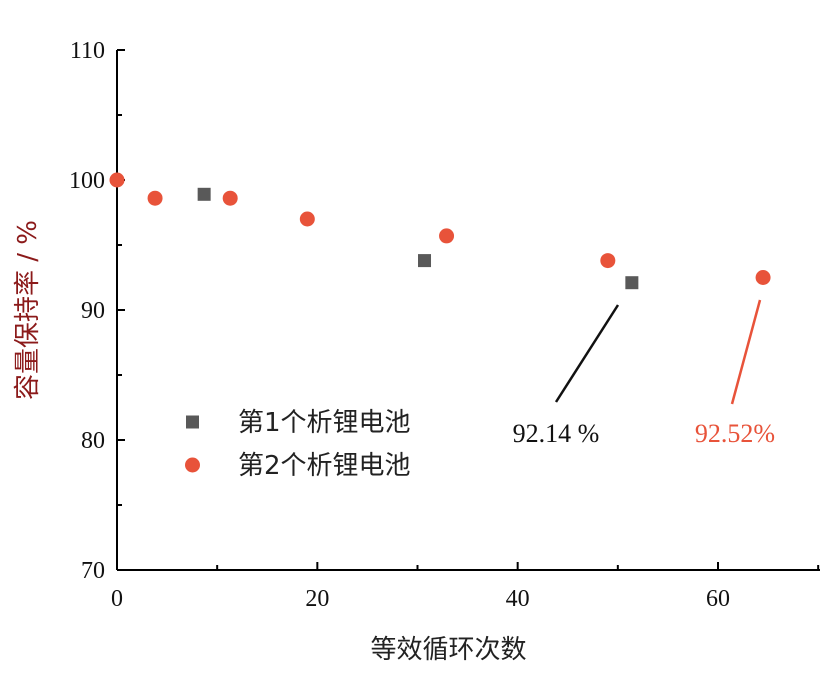  Describe the element at coordinates (93, 441) in the screenshot. I see `y-tick-label: 80` at that location.